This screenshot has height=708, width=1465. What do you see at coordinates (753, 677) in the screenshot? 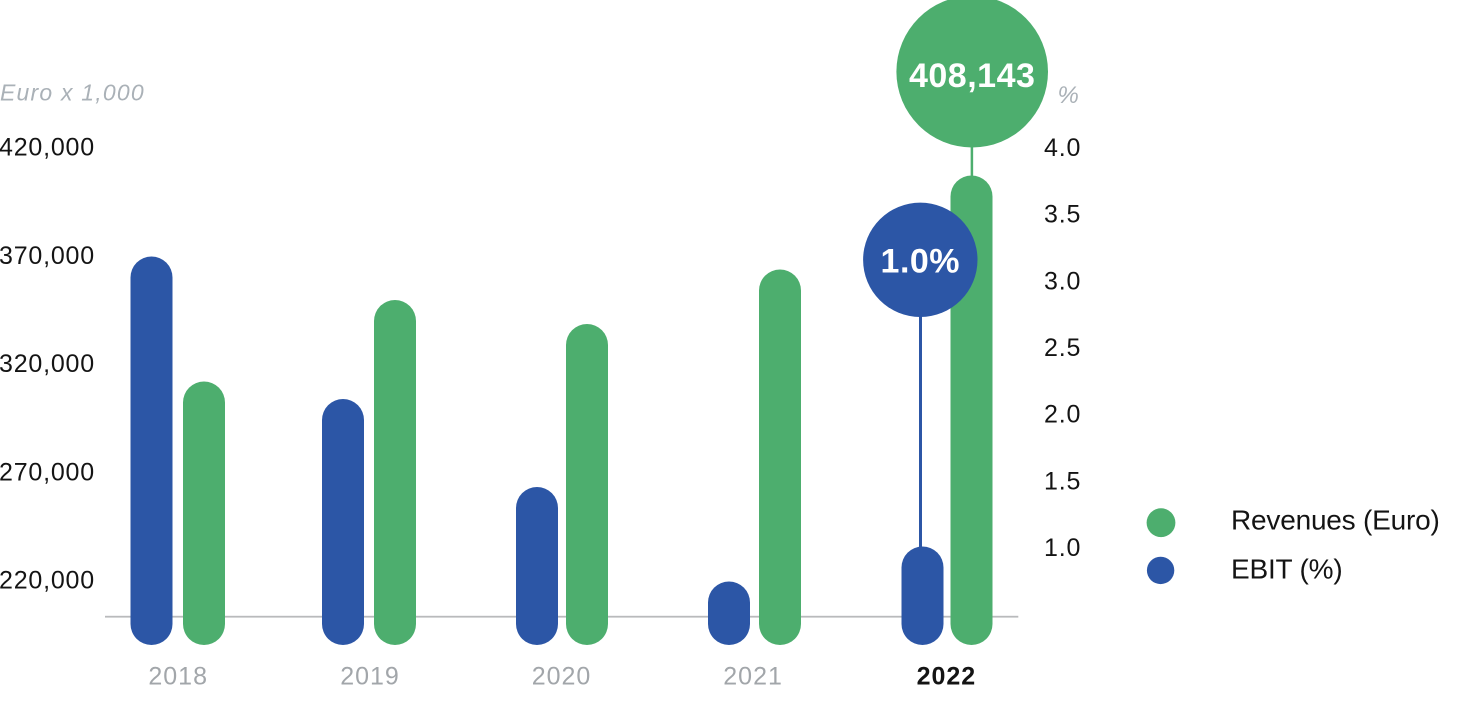
I see `svg-text: 2021` at bounding box center [753, 677].